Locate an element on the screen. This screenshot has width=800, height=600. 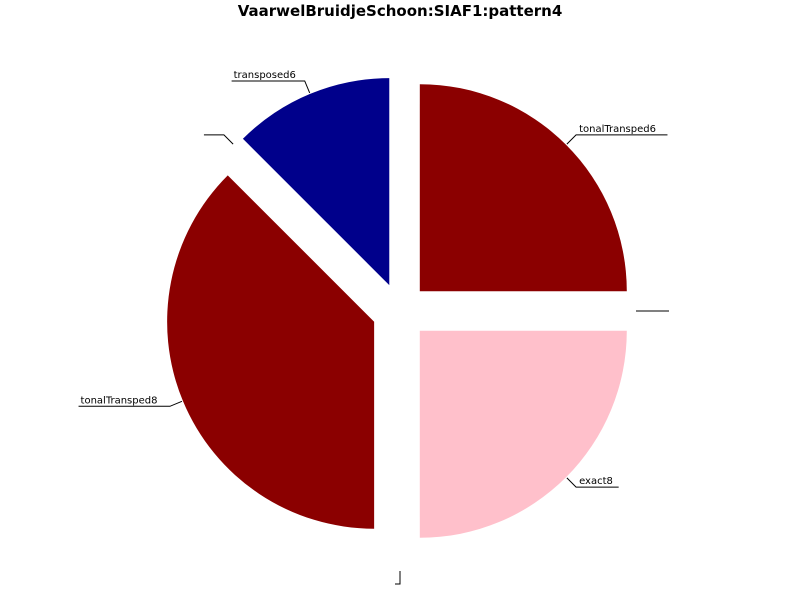
chart-title: VaarwelBruidjeSchoon:SIAF1:pattern4 is located at coordinates (400, 11).